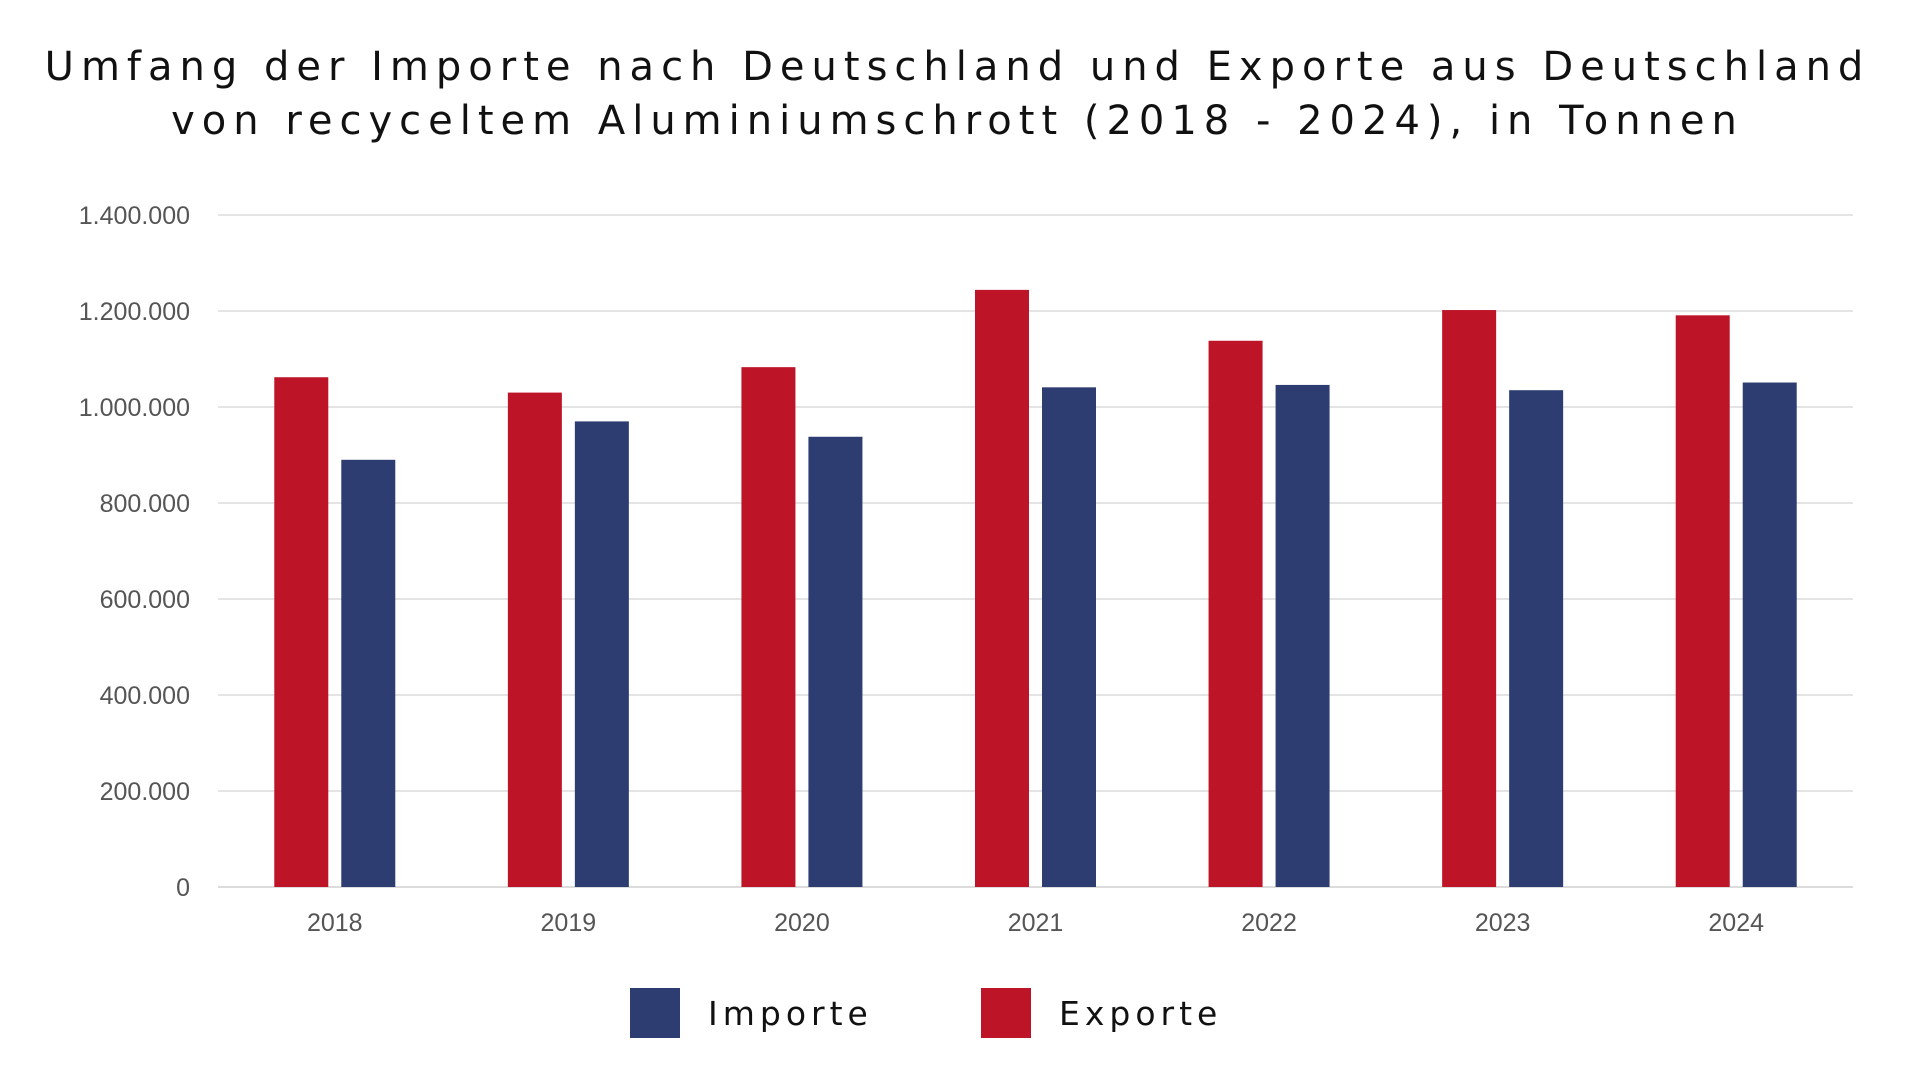 This screenshot has width=1915, height=1076. What do you see at coordinates (1002, 588) in the screenshot?
I see `bar-exporte-2021` at bounding box center [1002, 588].